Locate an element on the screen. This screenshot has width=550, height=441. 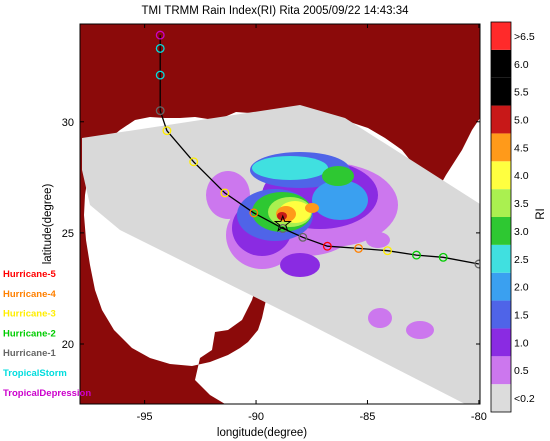
y-axis-label: latitude(degree) is located at coordinates (48, 224).